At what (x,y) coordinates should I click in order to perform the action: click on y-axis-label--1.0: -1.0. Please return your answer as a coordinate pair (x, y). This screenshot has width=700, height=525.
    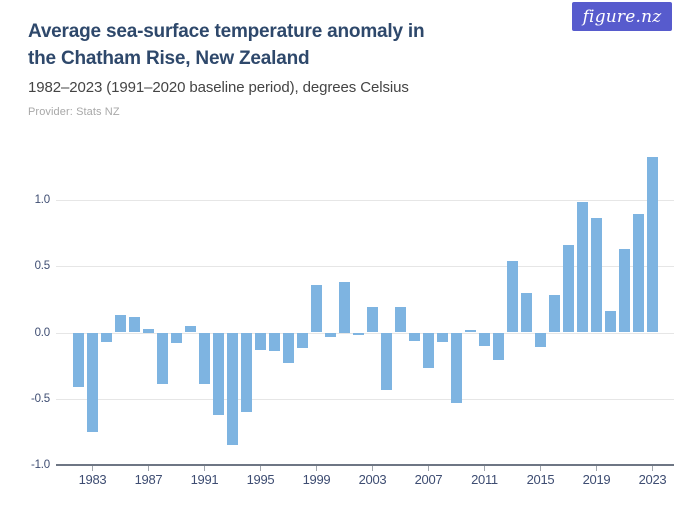
    Looking at the image, I should click on (40, 465).